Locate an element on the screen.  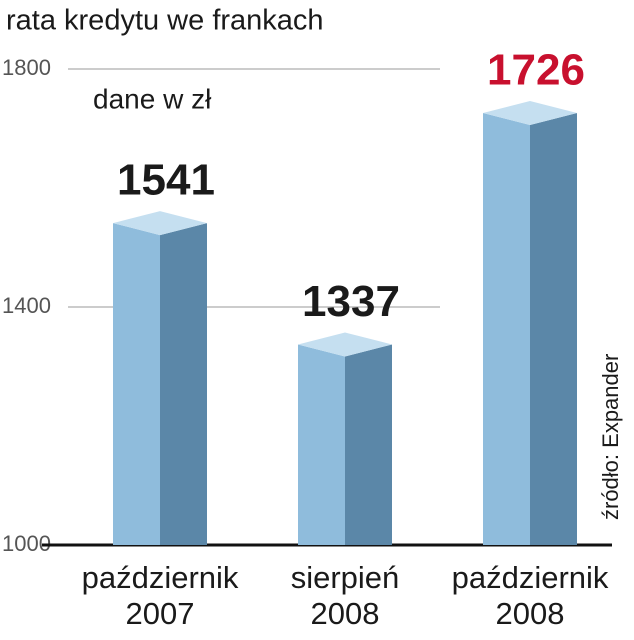
y-tick-label: 1000 is located at coordinates (26, 543).